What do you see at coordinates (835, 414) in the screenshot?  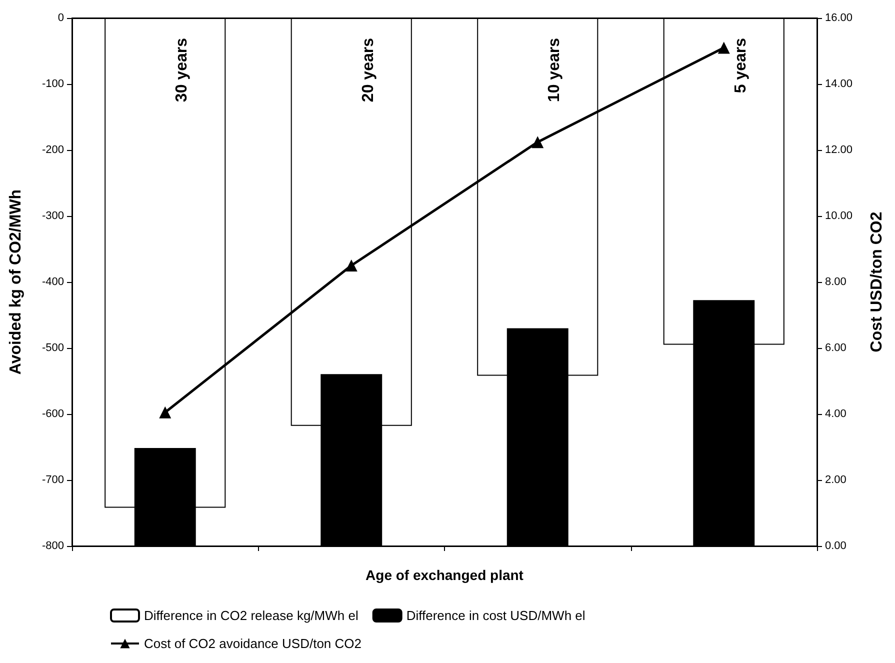 I see `y2-tick-label: 4.00` at bounding box center [835, 414].